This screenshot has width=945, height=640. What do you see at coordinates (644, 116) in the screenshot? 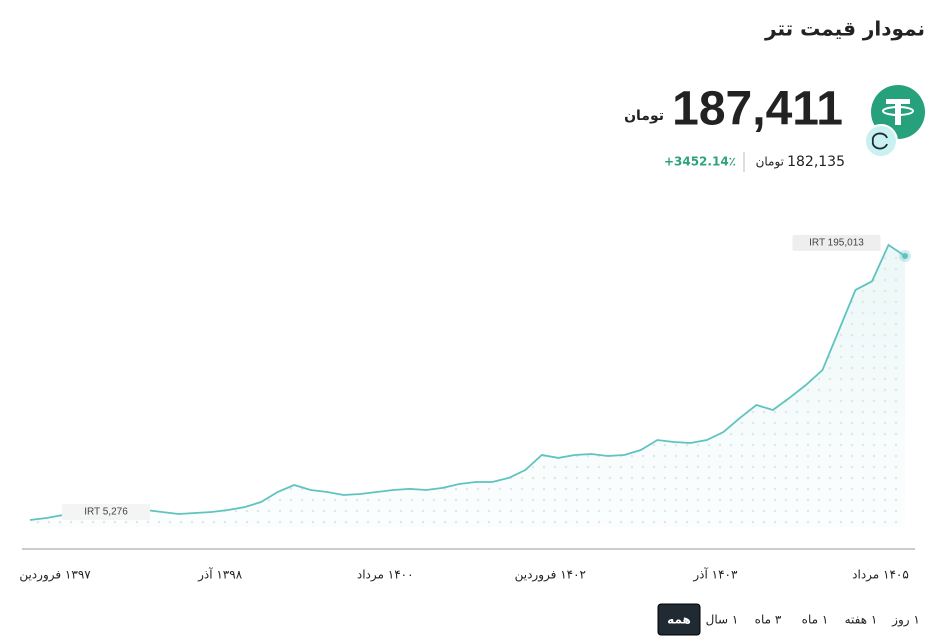
I see `price-unit: تومان` at bounding box center [644, 116].